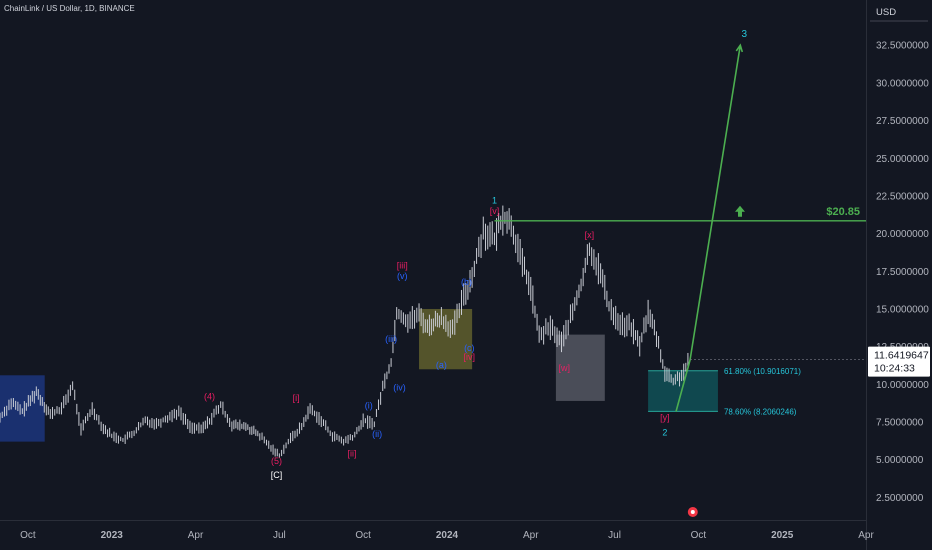 The width and height of the screenshot is (932, 550). Describe the element at coordinates (664, 433) in the screenshot. I see `wave-label: 2` at that location.